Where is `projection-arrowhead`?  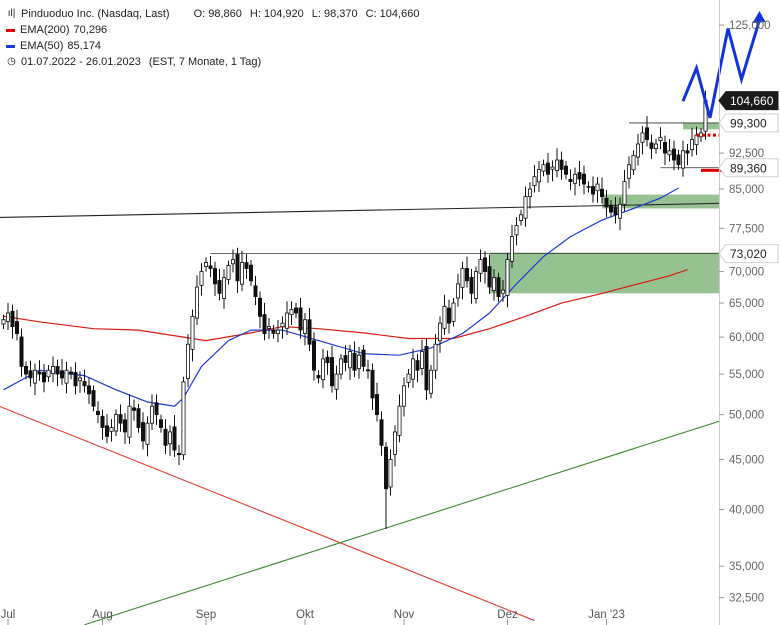
projection-arrowhead is located at coordinates (759, 17).